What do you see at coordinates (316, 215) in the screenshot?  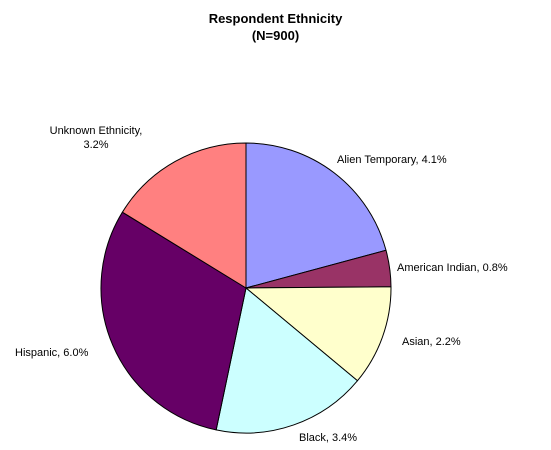 I see `pie-slice-alien-temporary` at bounding box center [316, 215].